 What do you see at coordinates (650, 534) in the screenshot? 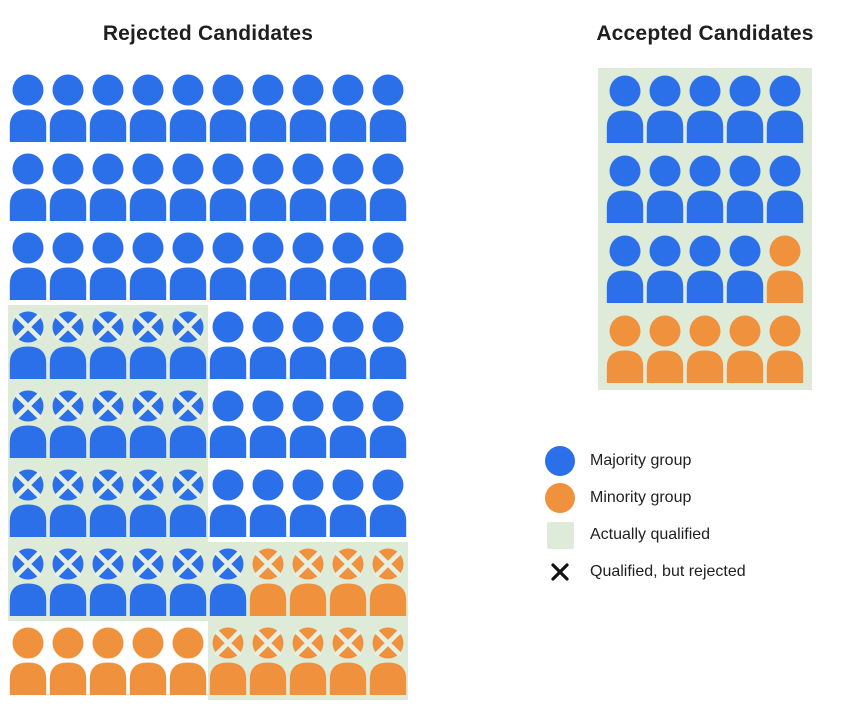
I see `legend-item-label: Actually qualified` at bounding box center [650, 534].